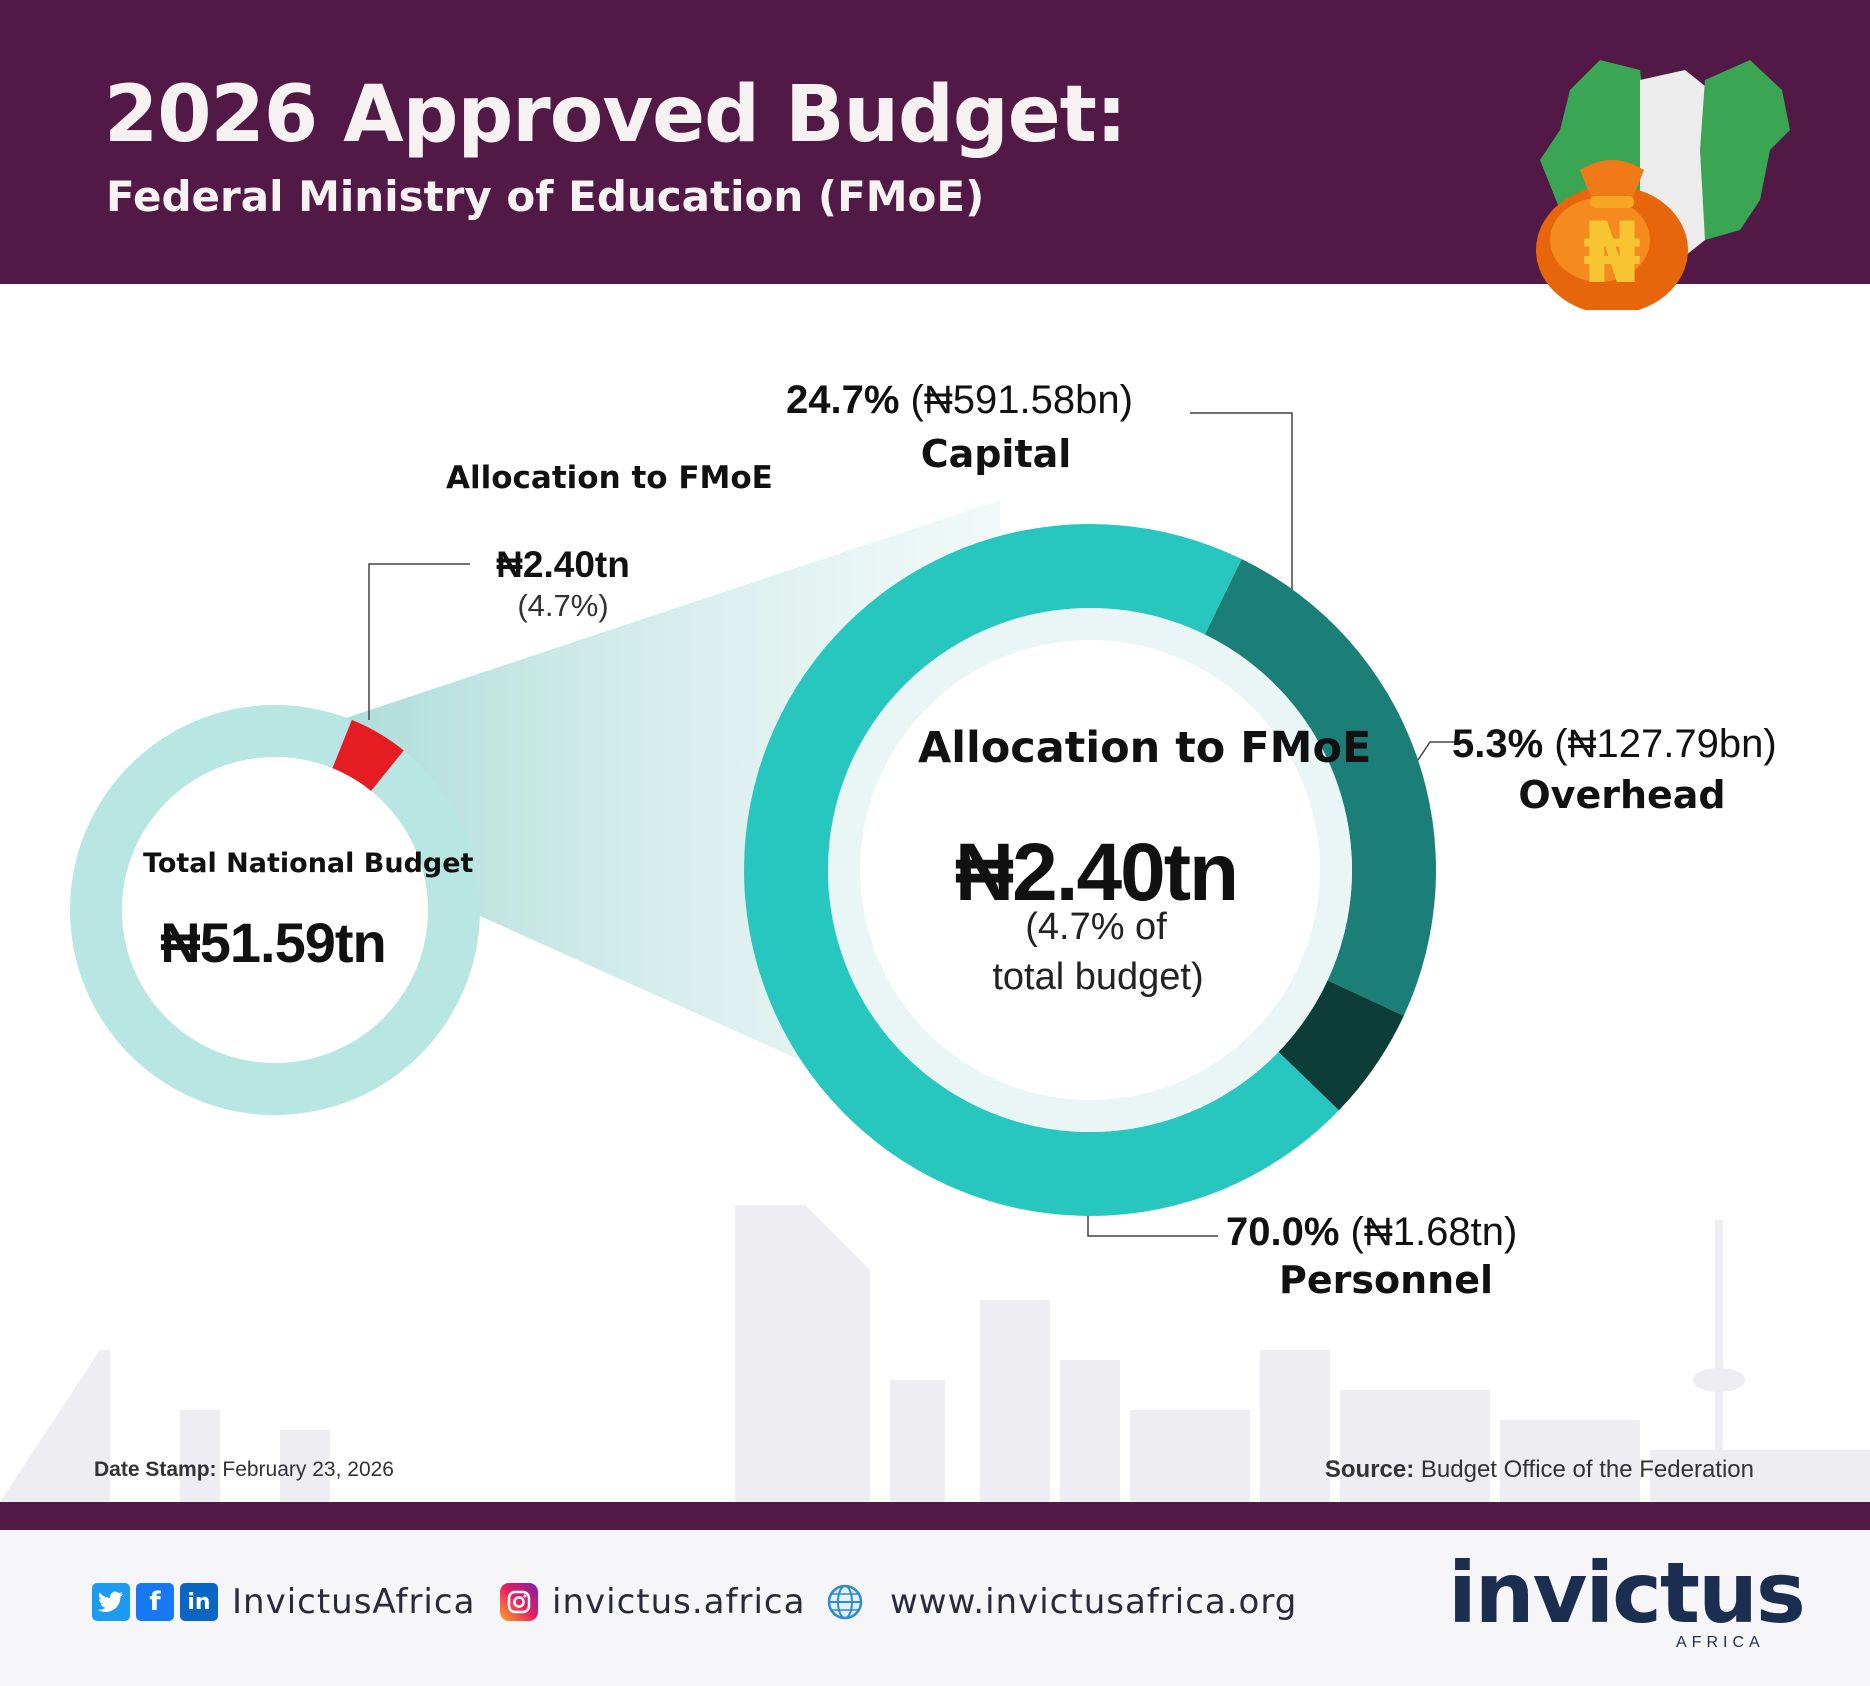 The width and height of the screenshot is (1870, 1686). Describe the element at coordinates (155, 1602) in the screenshot. I see `facebook-icon: f` at that location.